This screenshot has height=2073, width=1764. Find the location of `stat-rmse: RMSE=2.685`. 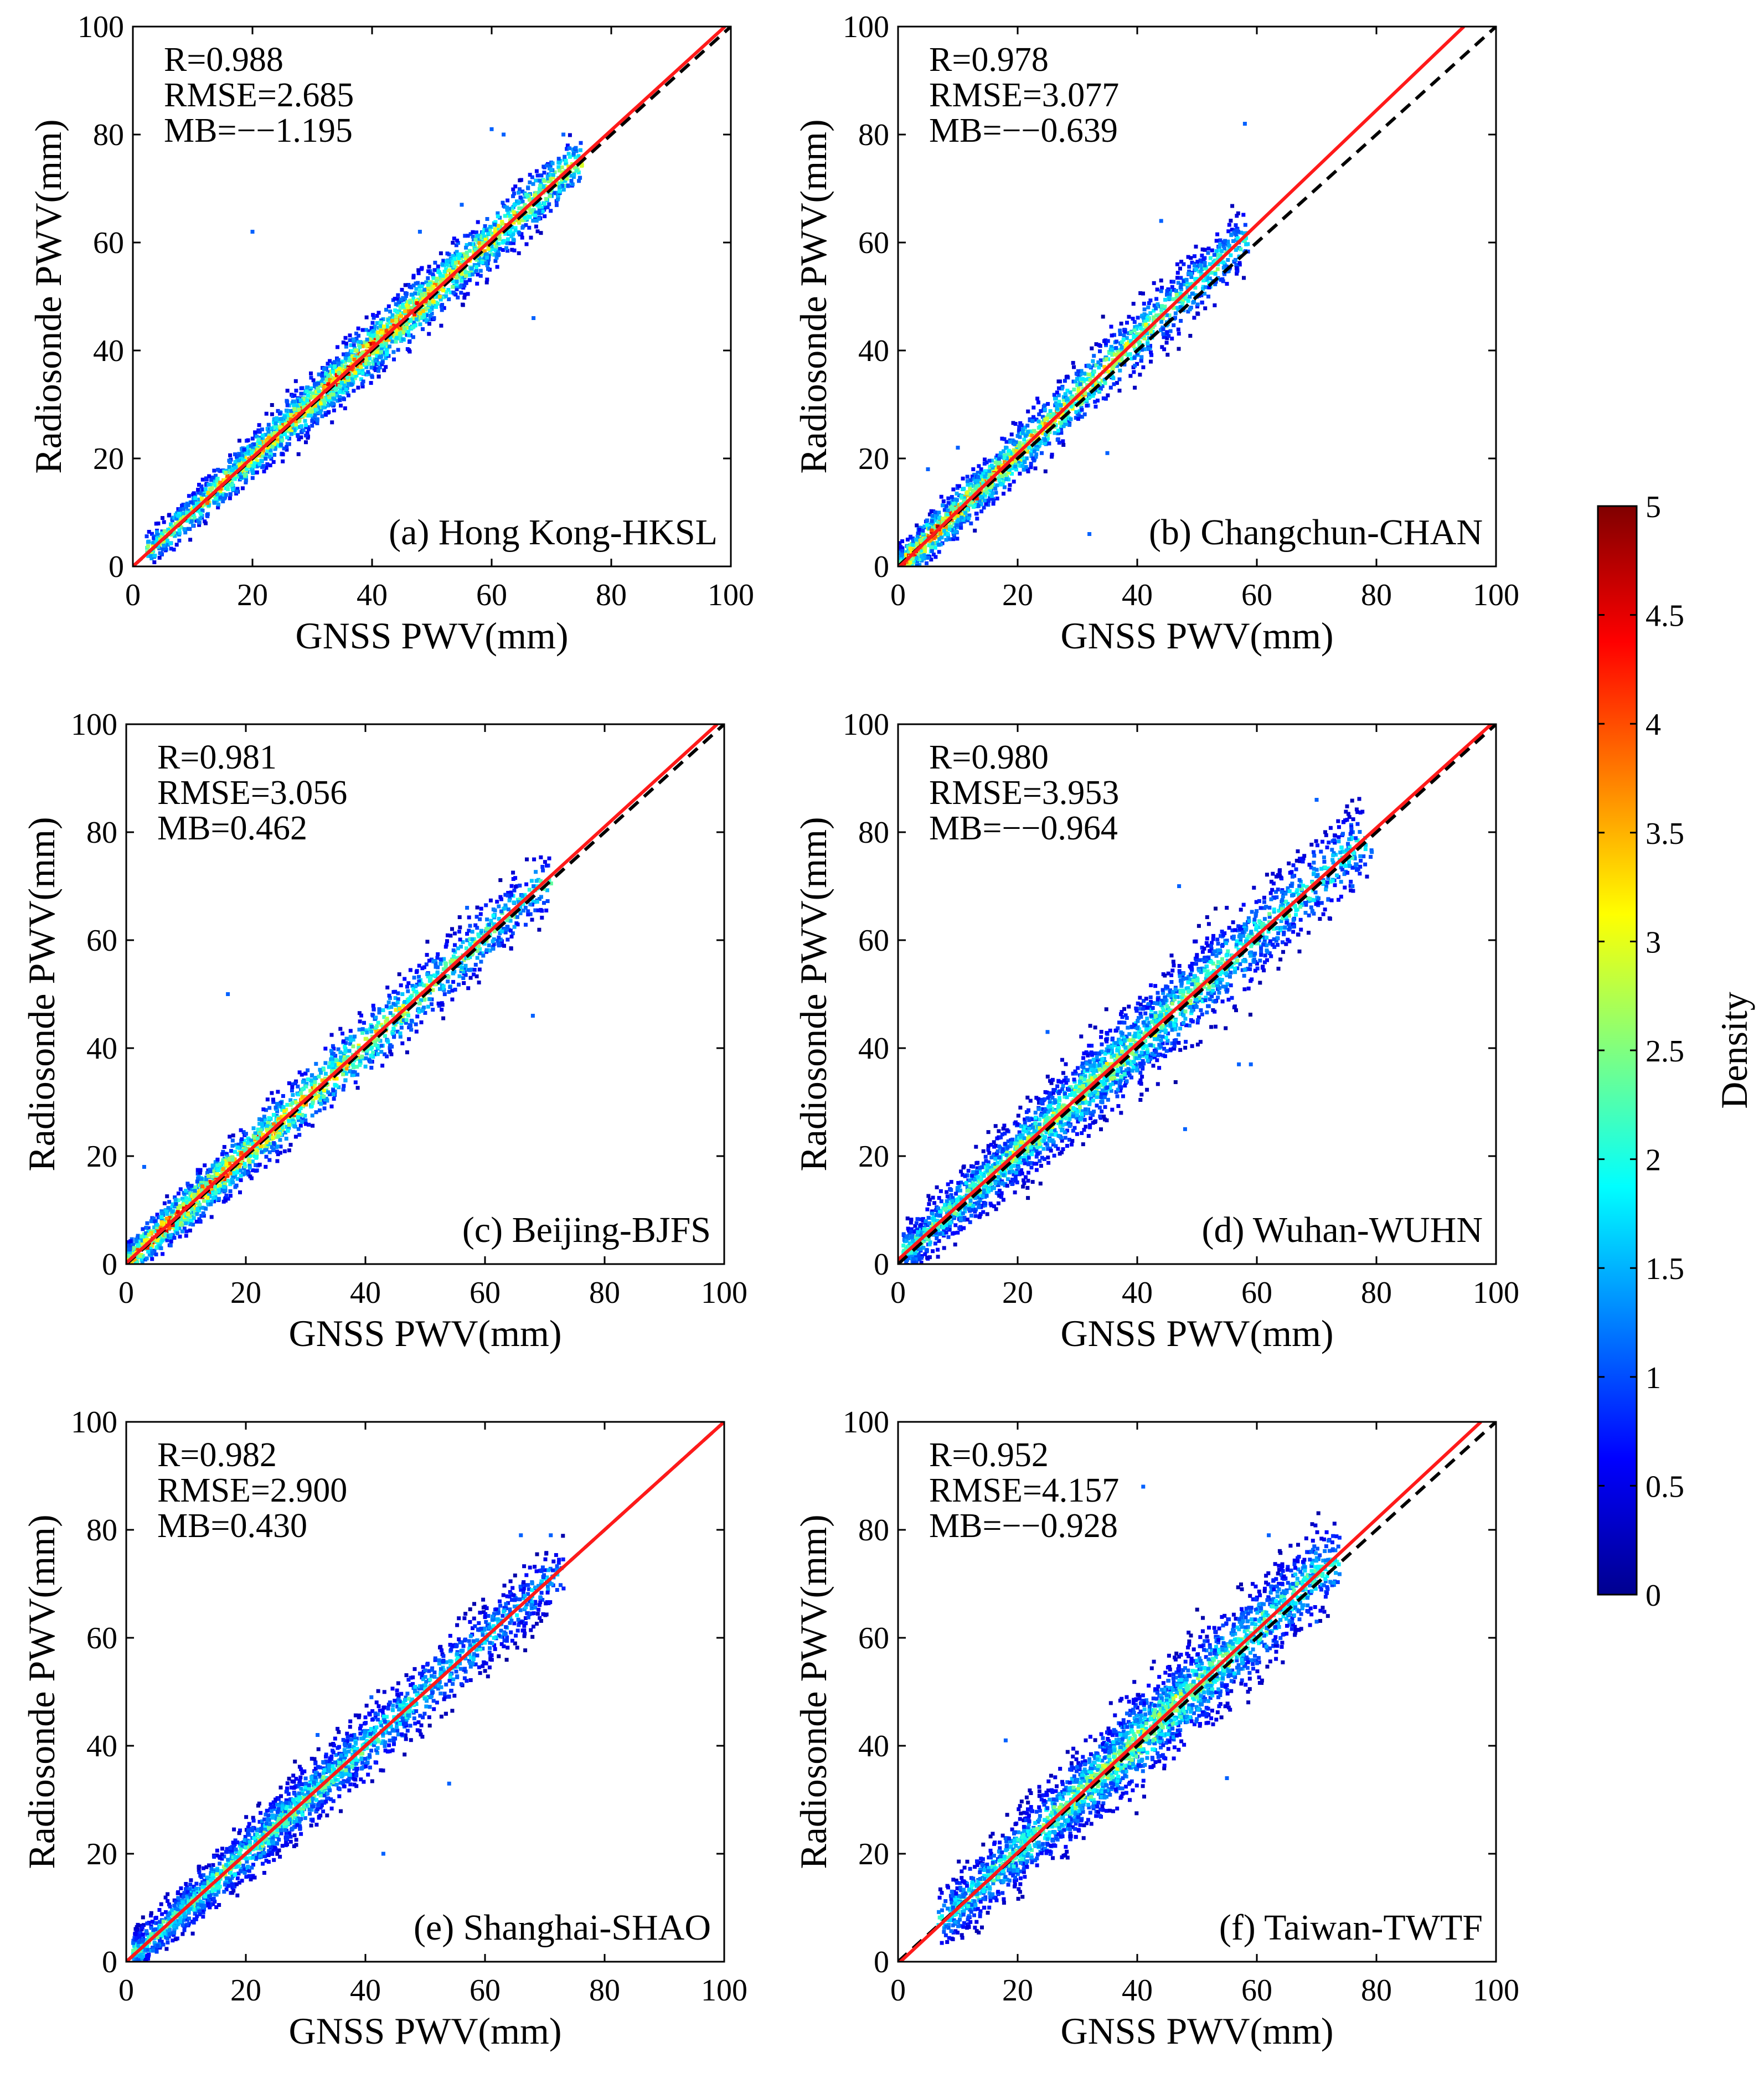

stat-rmse: RMSE=2.685 is located at coordinates (259, 95).